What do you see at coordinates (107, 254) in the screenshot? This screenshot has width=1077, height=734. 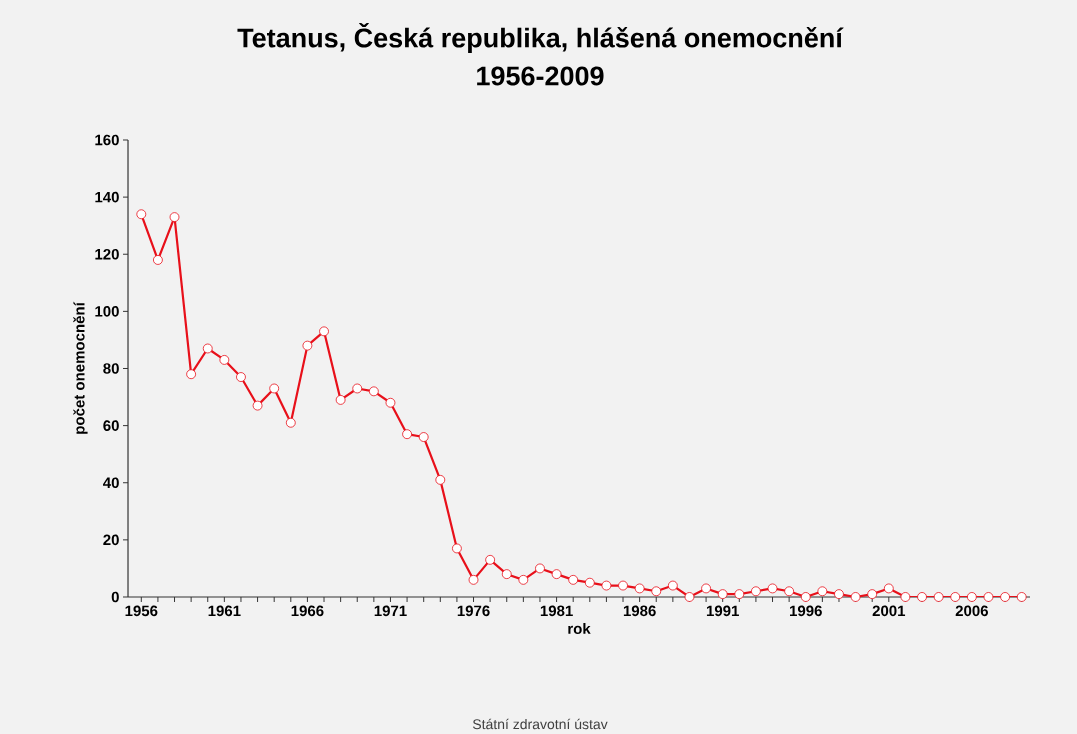 I see `y-tick-label: 120` at bounding box center [107, 254].